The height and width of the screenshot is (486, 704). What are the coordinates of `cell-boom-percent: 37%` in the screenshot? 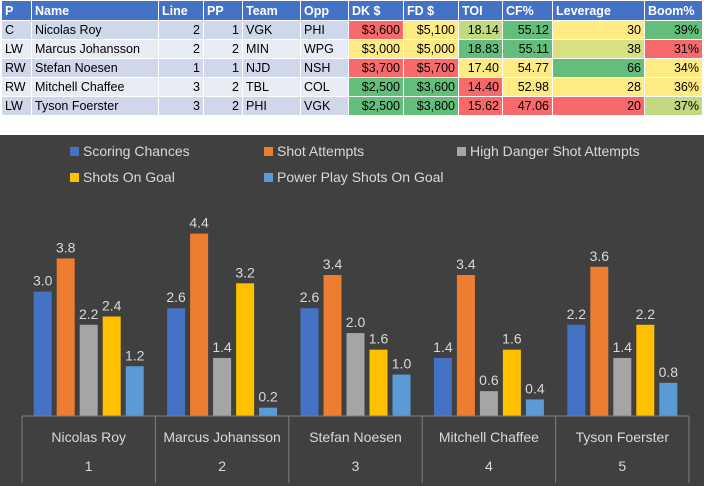 It's located at (673, 106).